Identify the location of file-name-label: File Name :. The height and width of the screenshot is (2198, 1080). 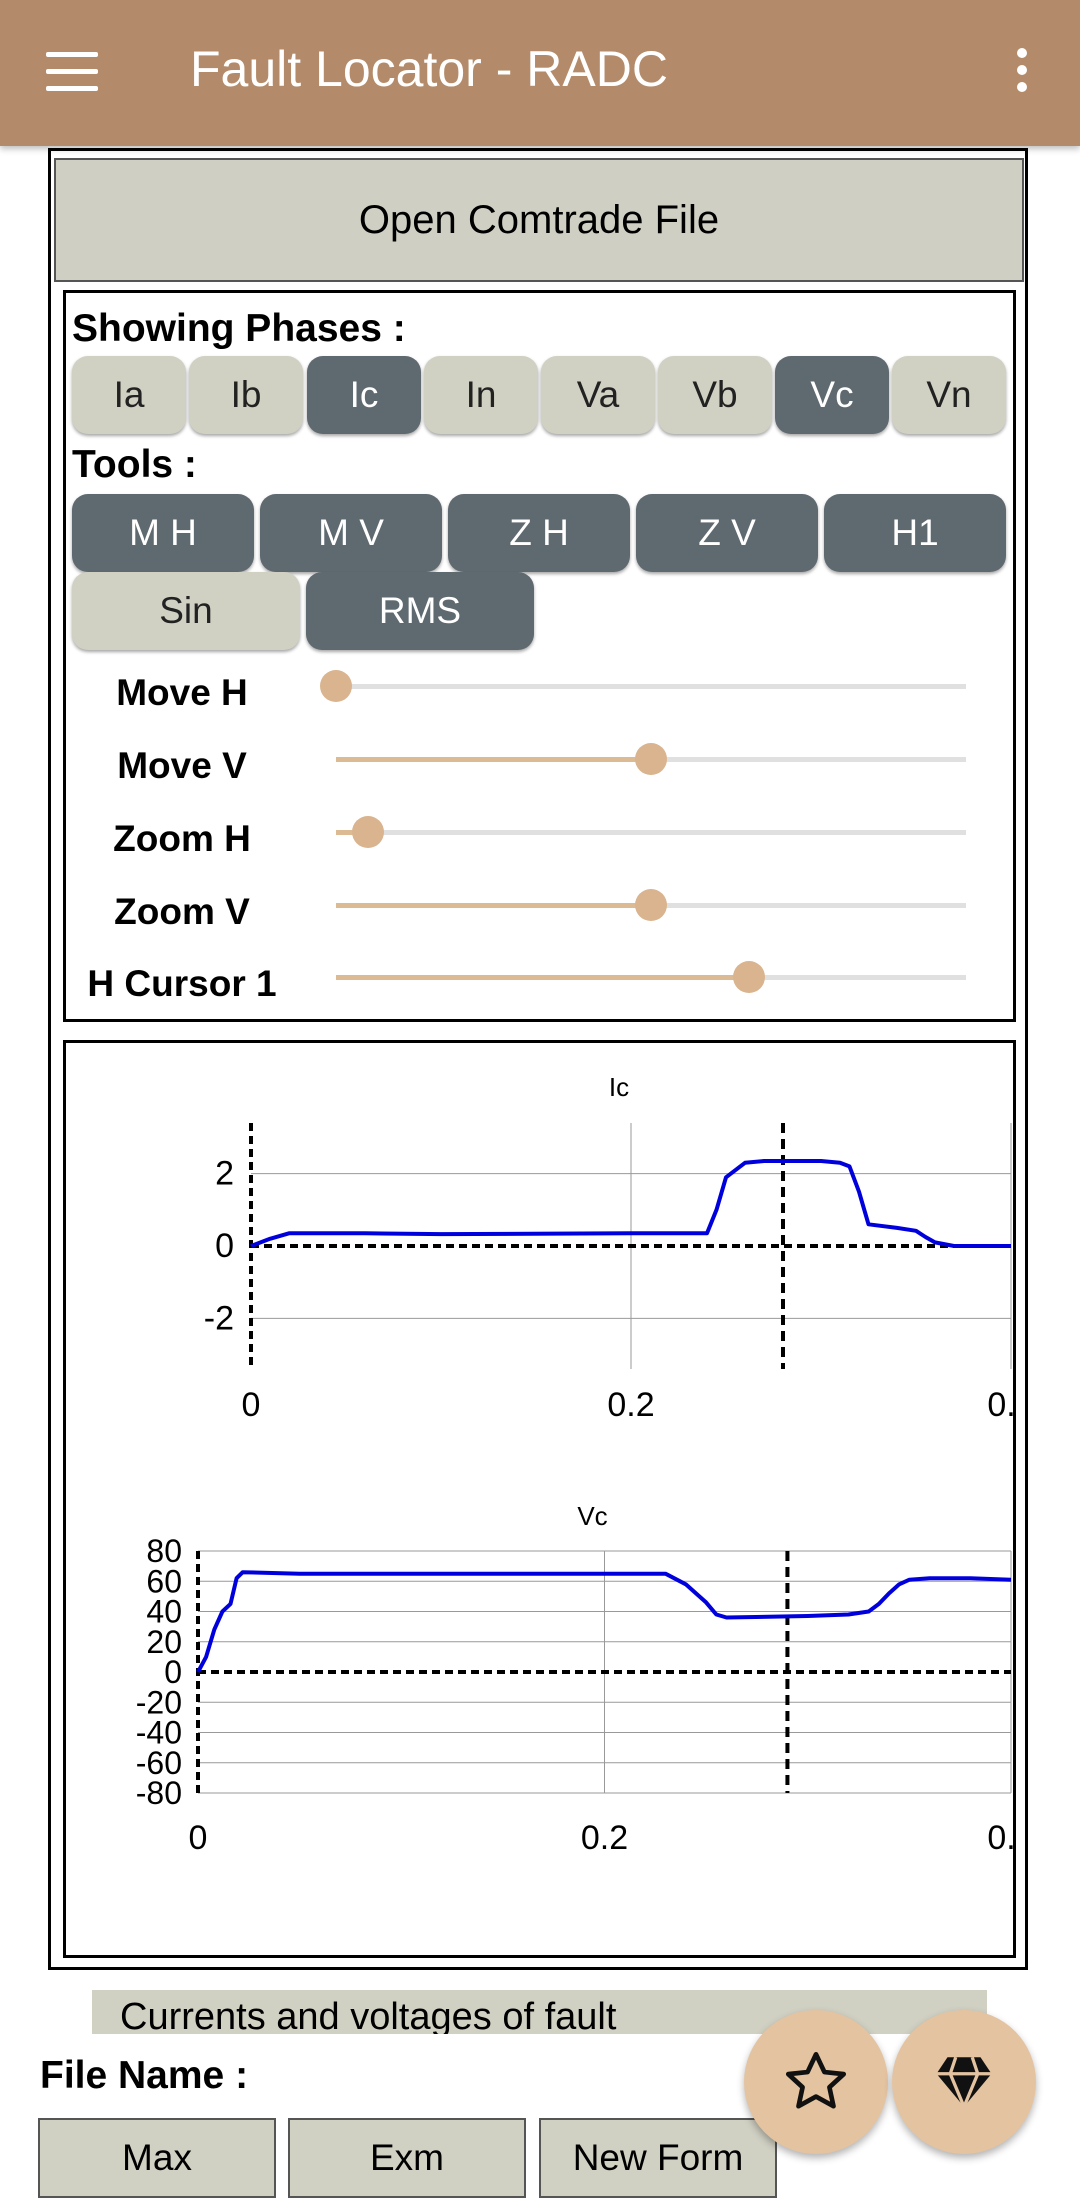
(144, 2075).